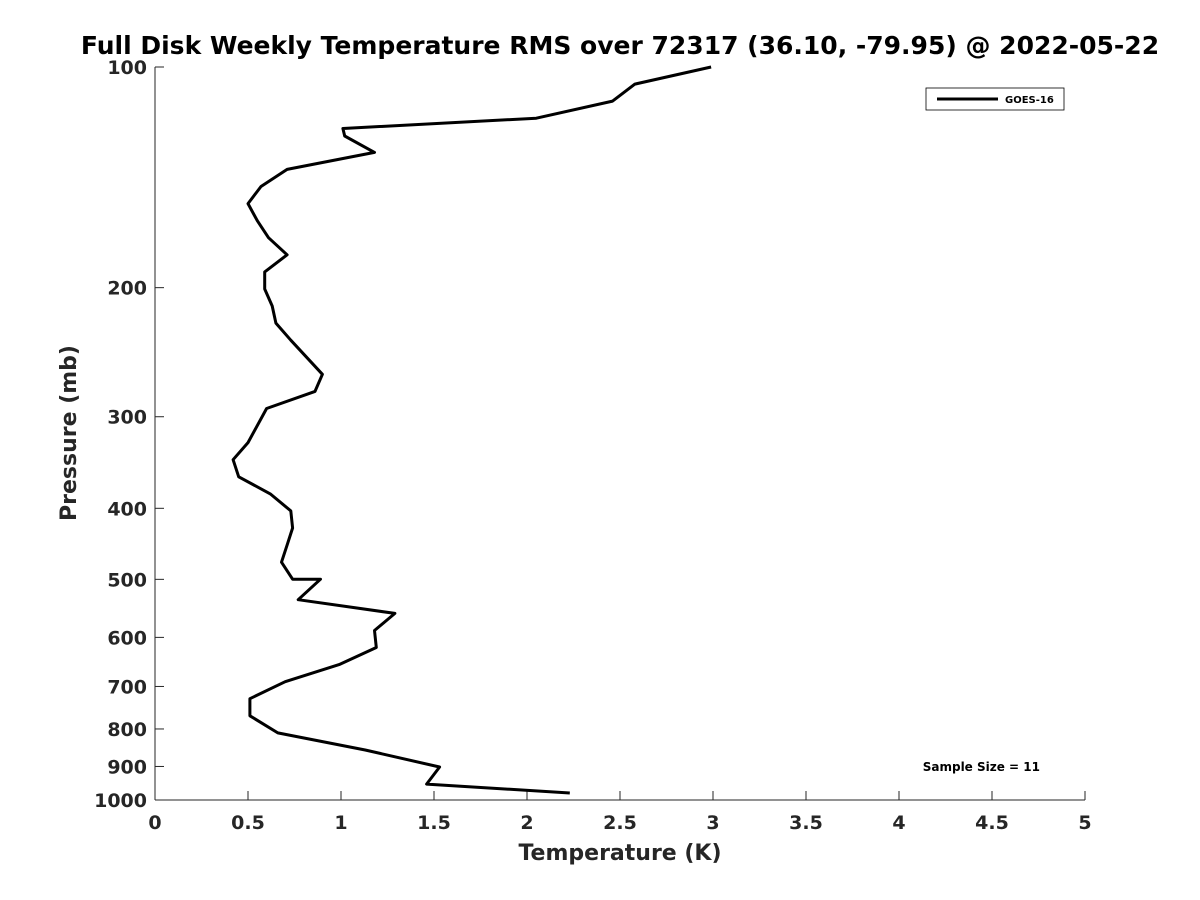  I want to click on y-tick-label-6: 700, so click(127, 687).